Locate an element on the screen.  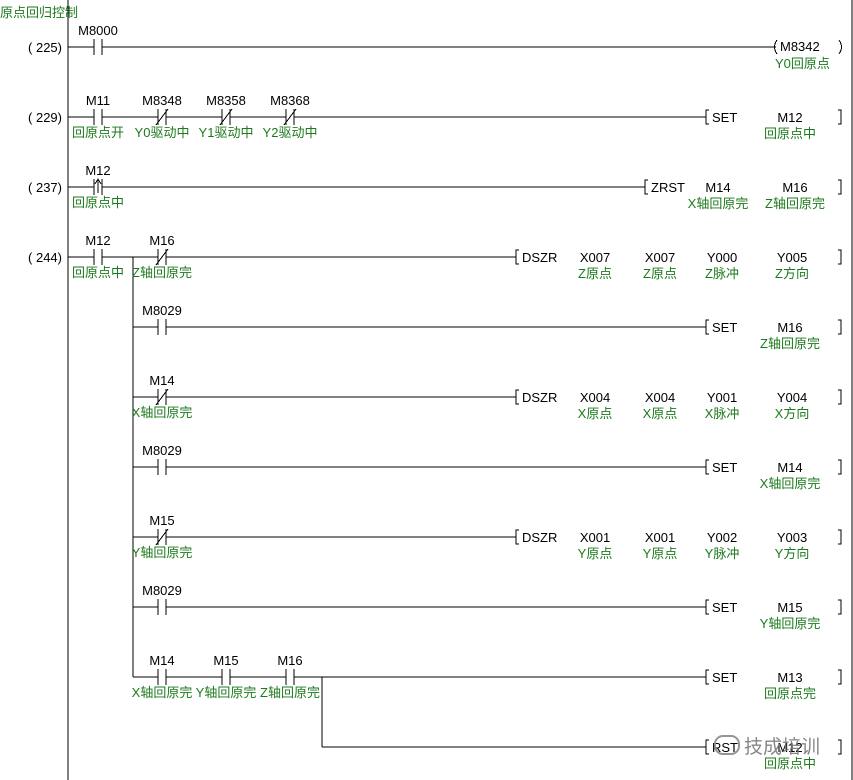
coil-right-arc is located at coordinates (840, 47).